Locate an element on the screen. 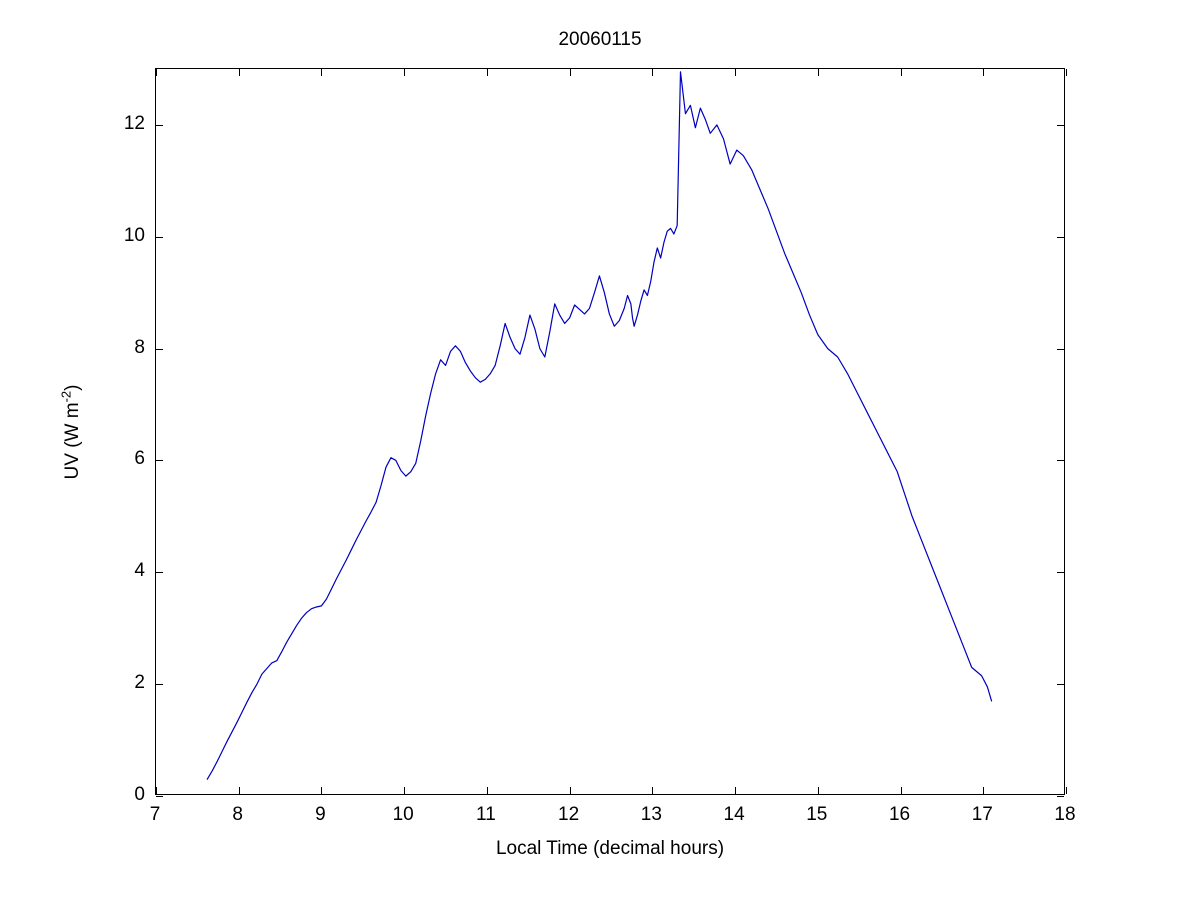  x-axis-label: Local Time (decimal hours) is located at coordinates (610, 848).